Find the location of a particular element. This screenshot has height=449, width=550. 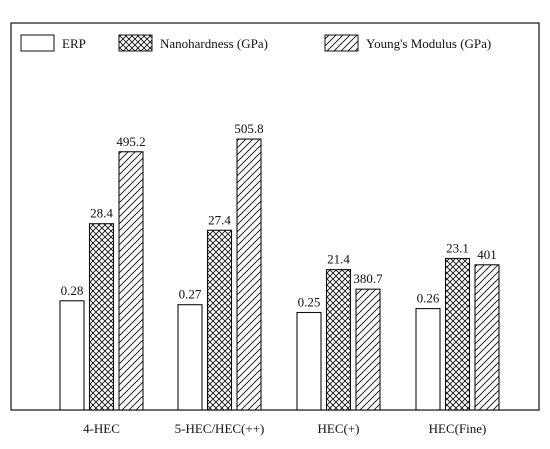

data-label: 23.1 is located at coordinates (457, 247).